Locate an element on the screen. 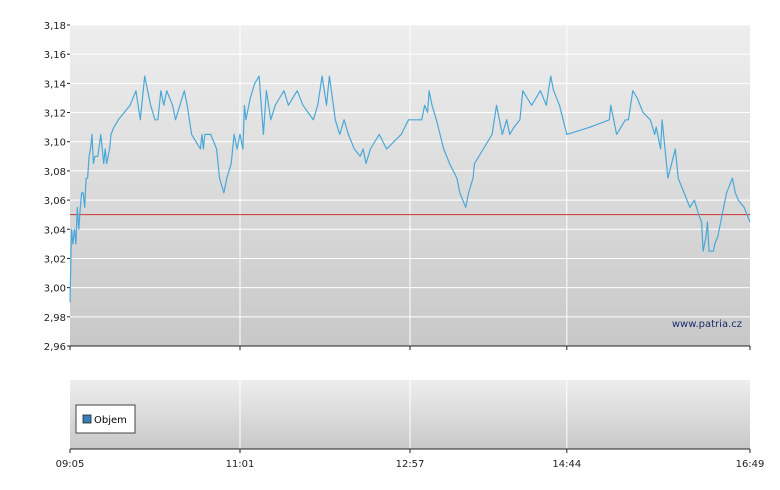 The image size is (780, 490). legend-swatch is located at coordinates (87, 419).